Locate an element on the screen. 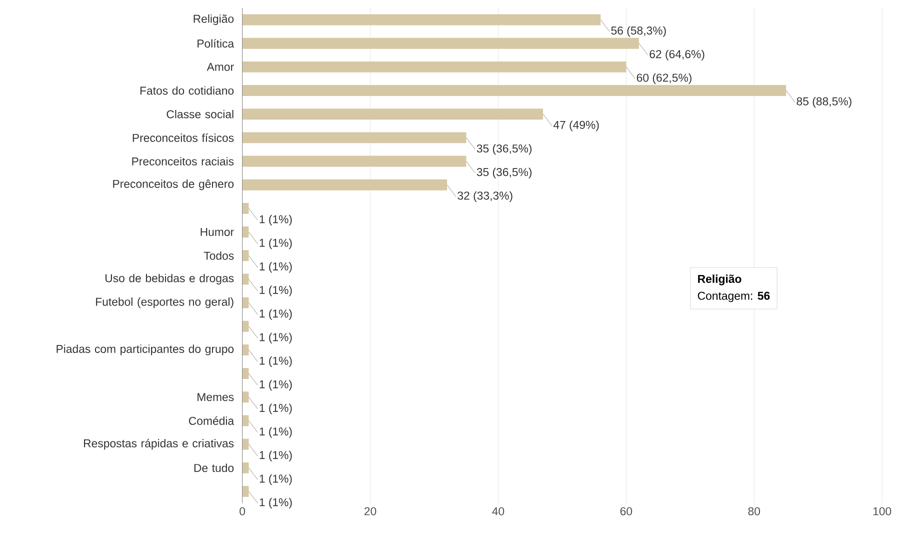 The image size is (897, 534). y-tick-label: Preconceitos raciais is located at coordinates (183, 161).